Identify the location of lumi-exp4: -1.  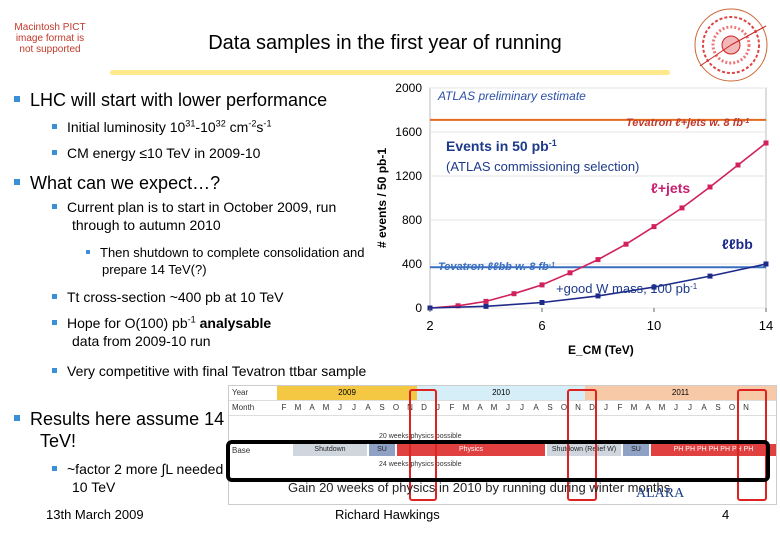
(267, 123).